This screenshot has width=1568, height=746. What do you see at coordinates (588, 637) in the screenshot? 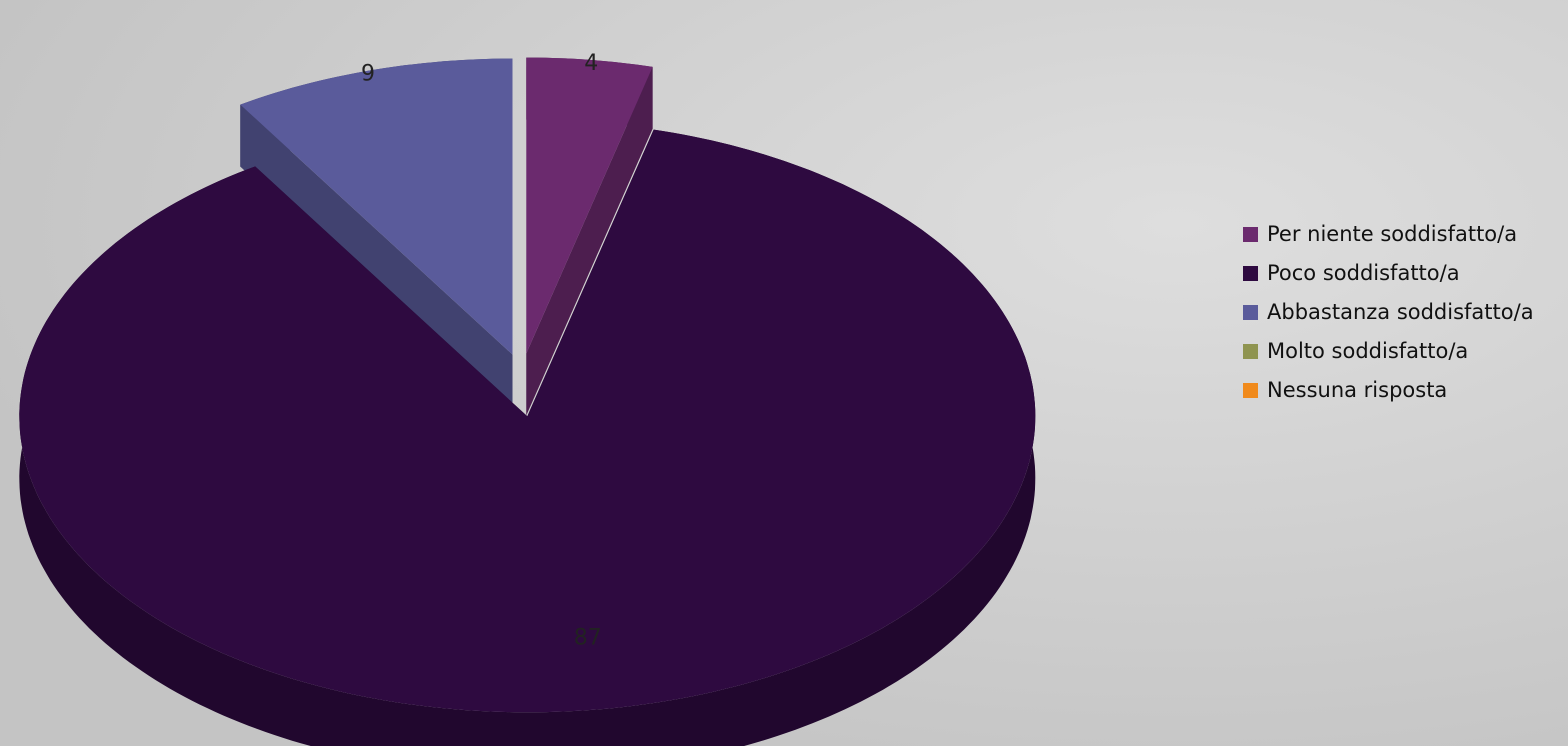
I see `data-label: 87` at bounding box center [588, 637].